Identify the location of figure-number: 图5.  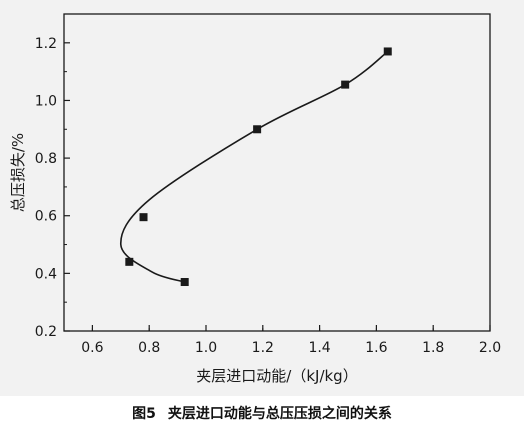
(144, 414).